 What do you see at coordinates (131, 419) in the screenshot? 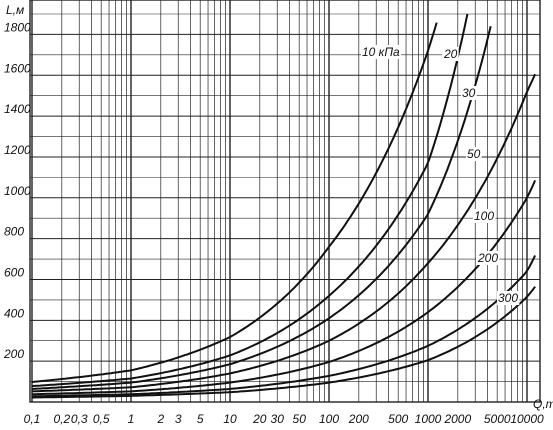
I see `x-tick-label: 1` at bounding box center [131, 419].